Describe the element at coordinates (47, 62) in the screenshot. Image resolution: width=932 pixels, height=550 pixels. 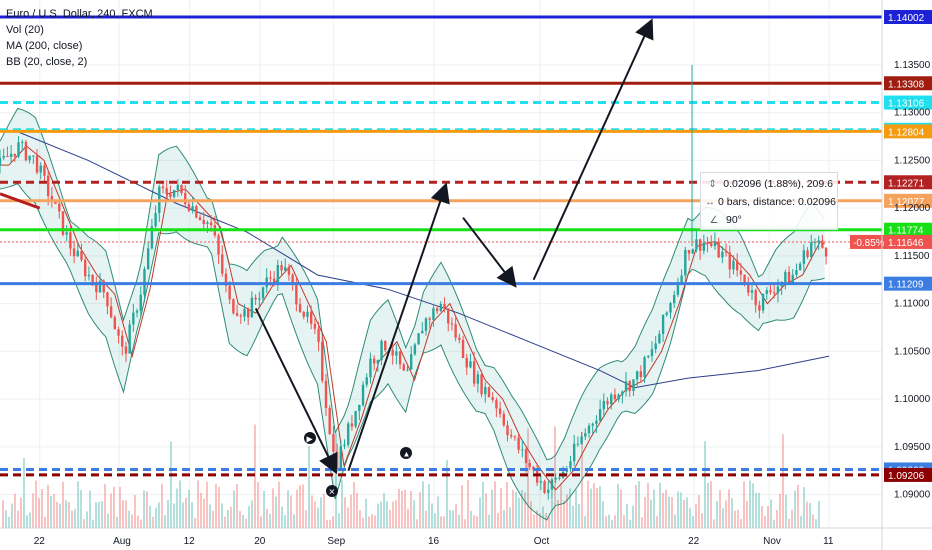
I see `bb-indicator-label: BB (20, close, 2)` at that location.